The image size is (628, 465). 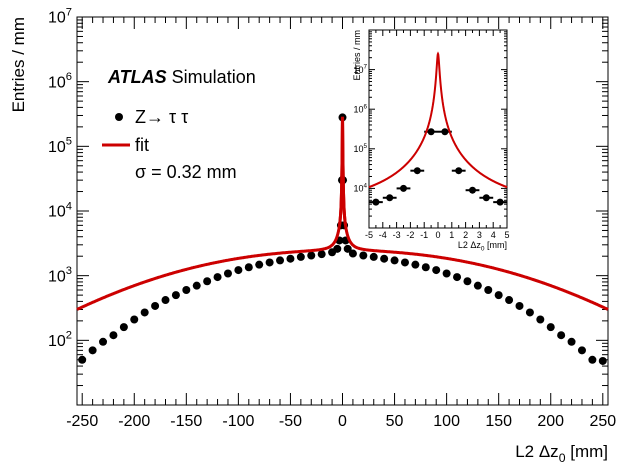 I want to click on x-tick-label: 50, so click(x=395, y=421).